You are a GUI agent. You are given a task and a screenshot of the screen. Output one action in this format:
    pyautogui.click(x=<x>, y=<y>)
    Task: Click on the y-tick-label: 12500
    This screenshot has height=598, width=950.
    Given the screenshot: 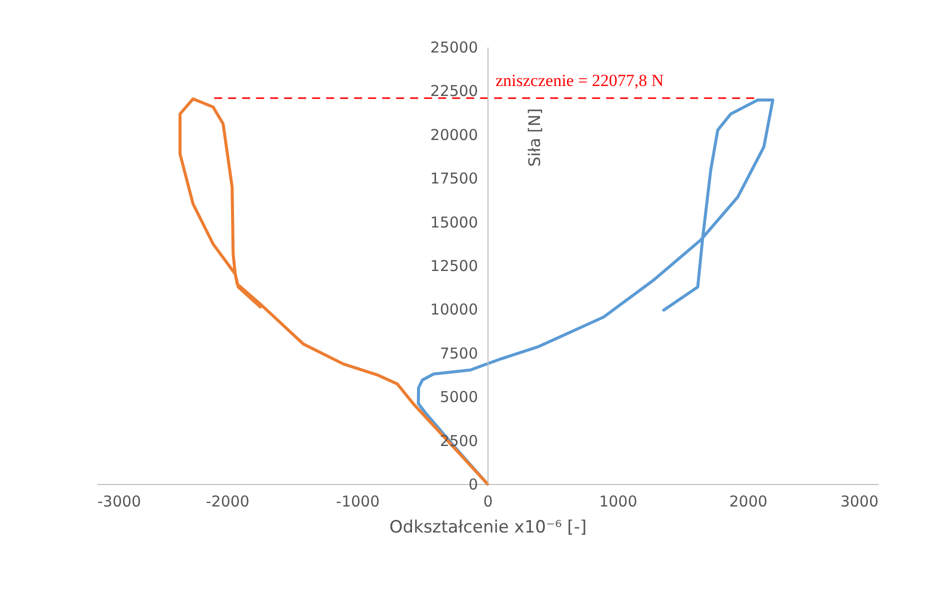 What is the action you would take?
    pyautogui.click(x=454, y=266)
    